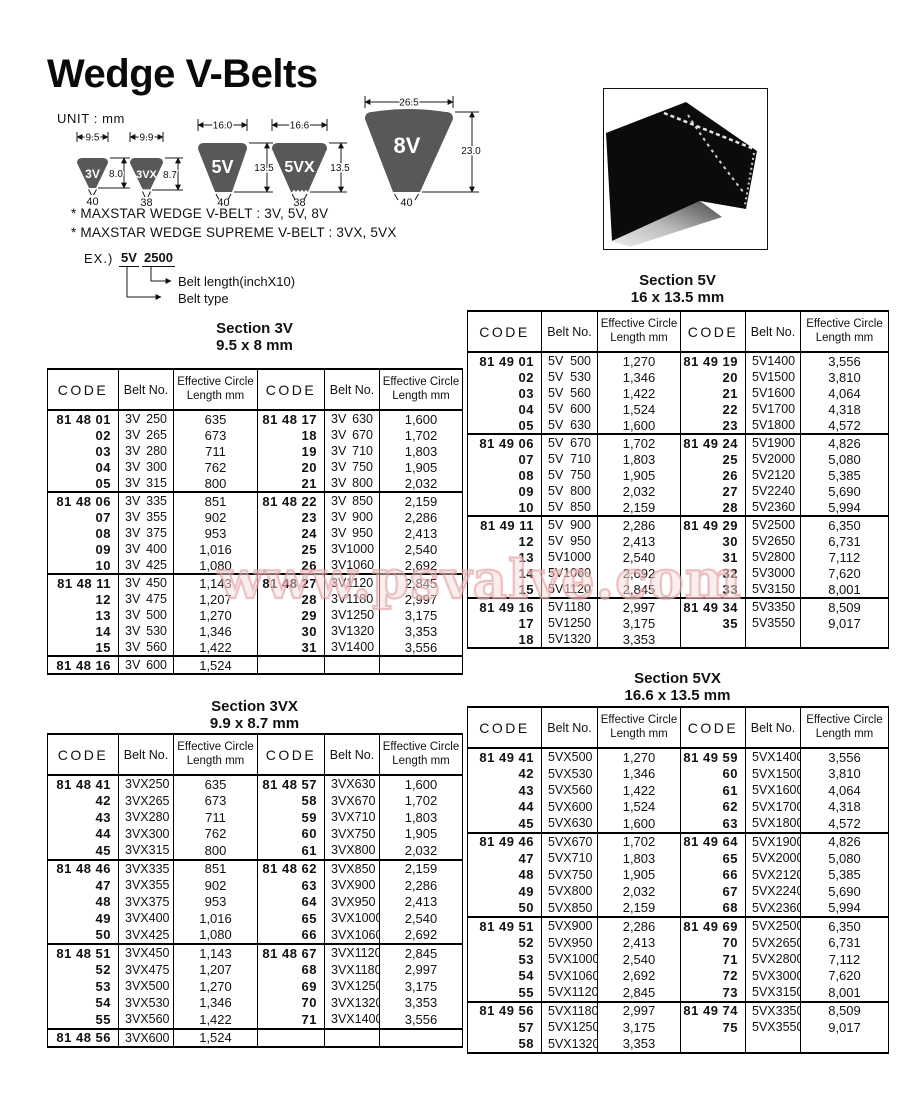  I want to click on belt-no-cell: 3V 425, so click(146, 565).